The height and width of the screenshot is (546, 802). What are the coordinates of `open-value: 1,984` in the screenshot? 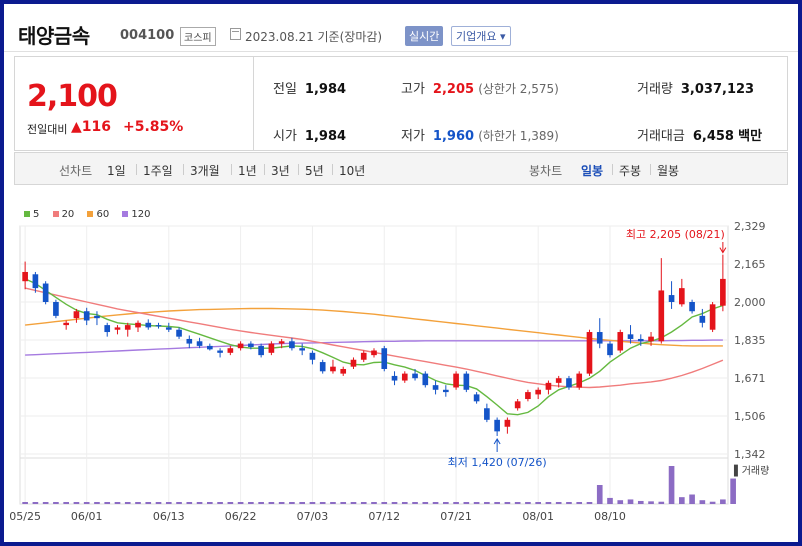 It's located at (325, 136).